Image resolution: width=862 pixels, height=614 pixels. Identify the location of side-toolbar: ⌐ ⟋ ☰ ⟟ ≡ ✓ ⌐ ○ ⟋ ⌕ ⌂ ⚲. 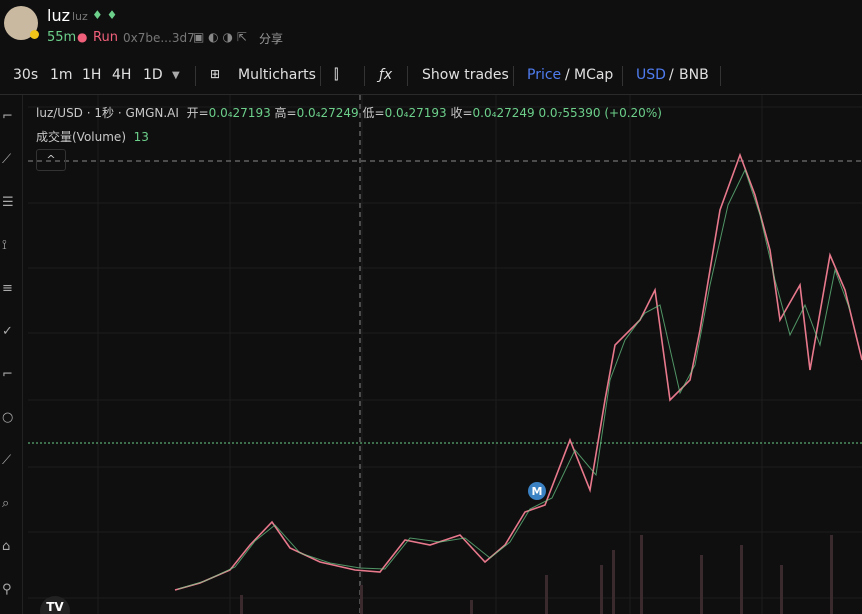
(11, 354).